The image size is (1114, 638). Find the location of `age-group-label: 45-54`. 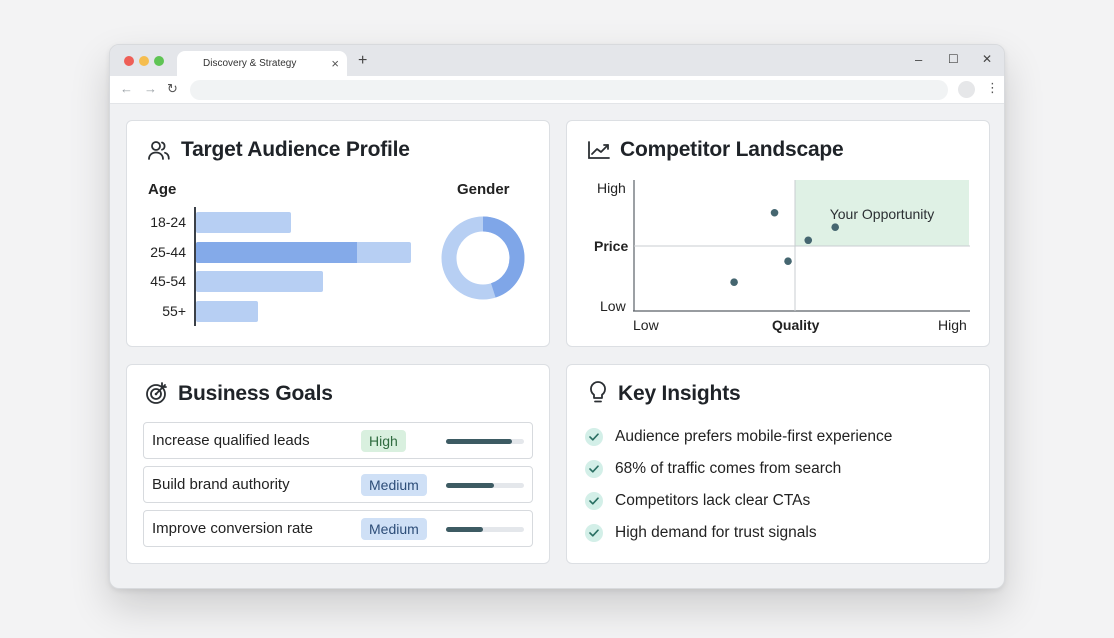

age-group-label: 45-54 is located at coordinates (168, 281).